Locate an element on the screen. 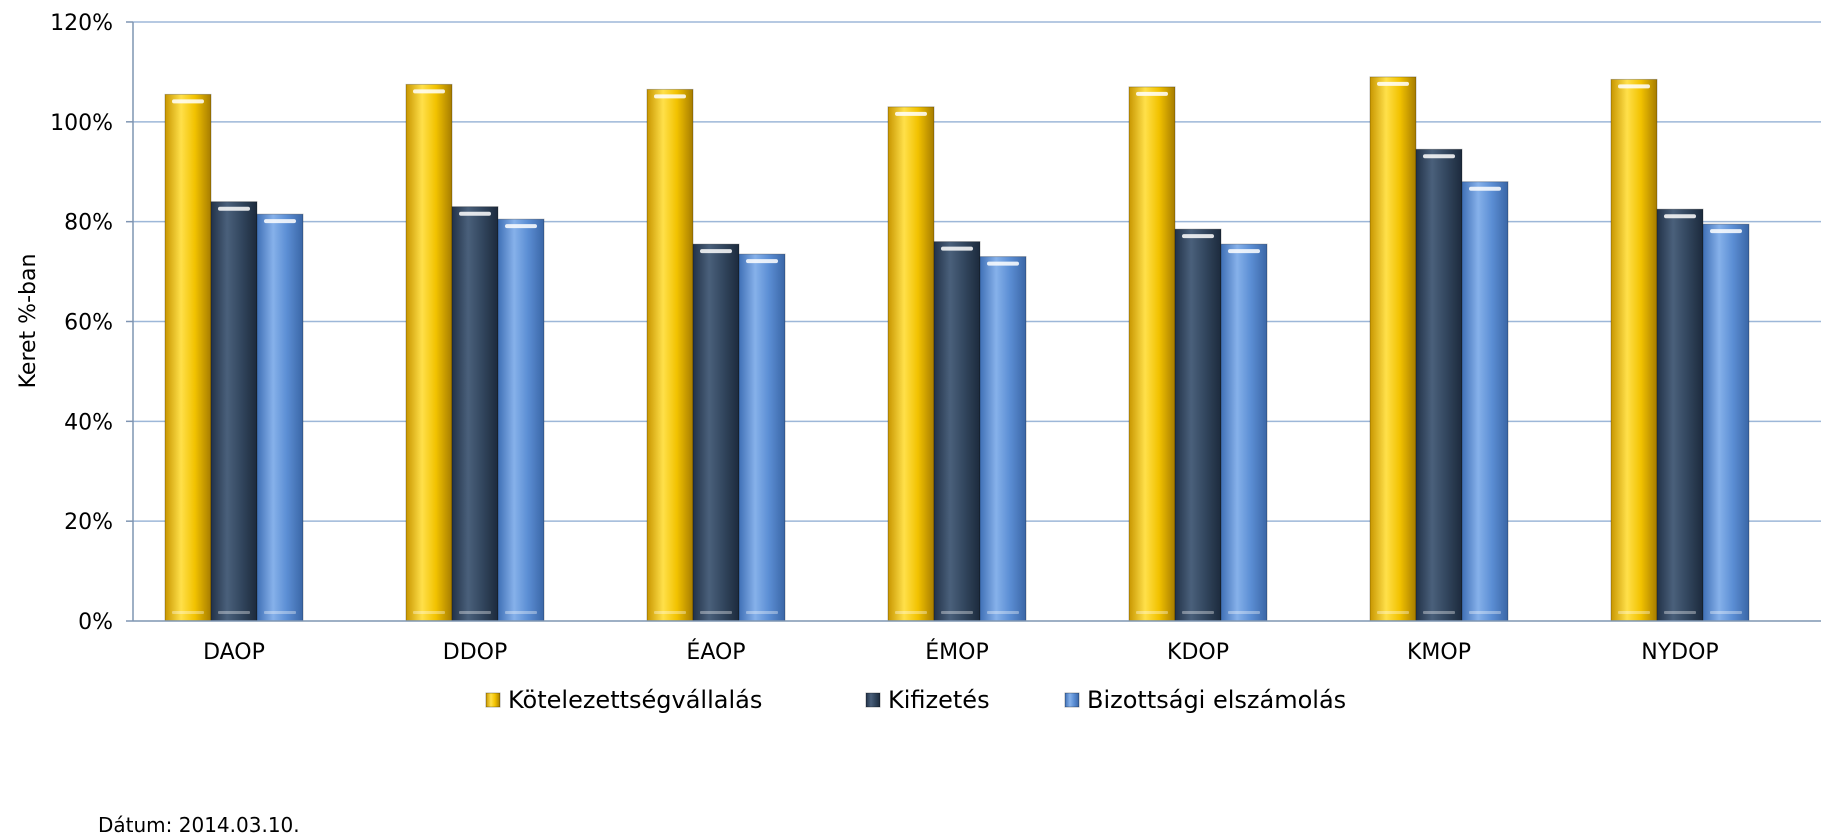 Image resolution: width=1821 pixels, height=834 pixels. x-tick-label: ÉAOP is located at coordinates (715, 652).